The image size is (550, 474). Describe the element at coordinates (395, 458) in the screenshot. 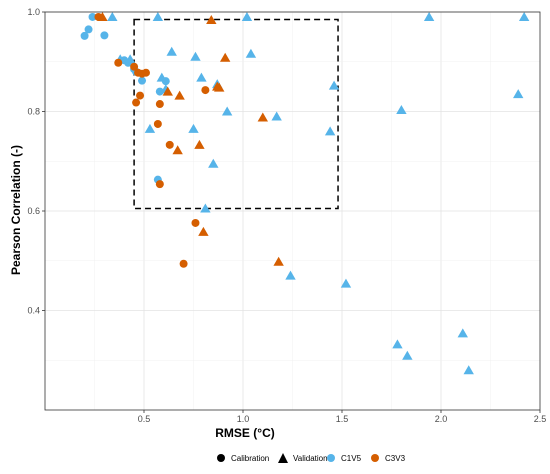

I see `legend-c3v3-label: C3V3` at that location.